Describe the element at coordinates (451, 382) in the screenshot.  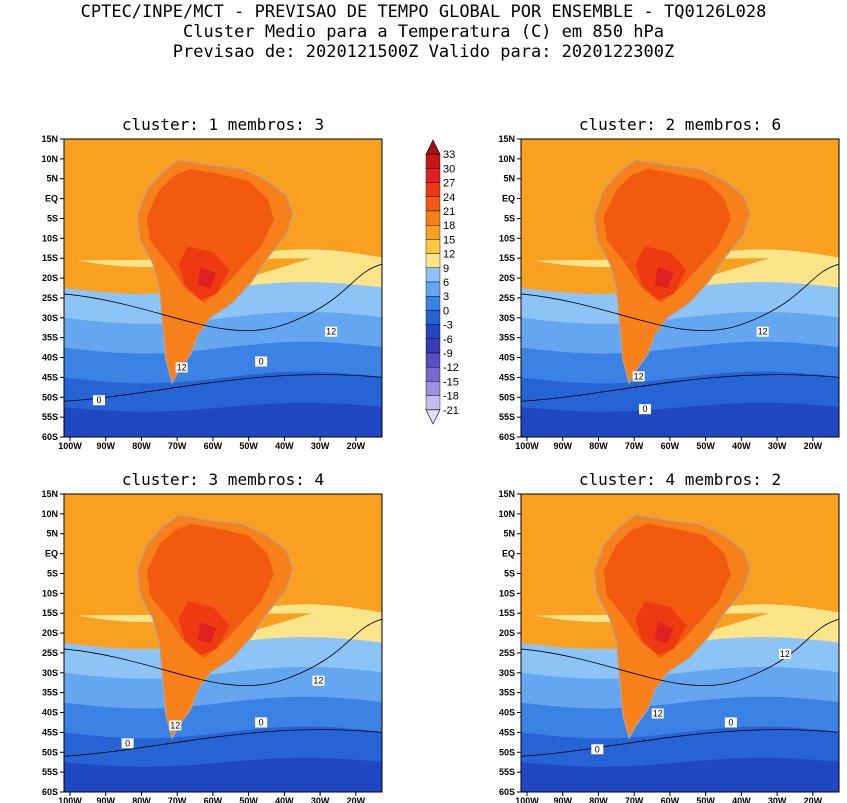
I see `colorbar-label: -15` at that location.